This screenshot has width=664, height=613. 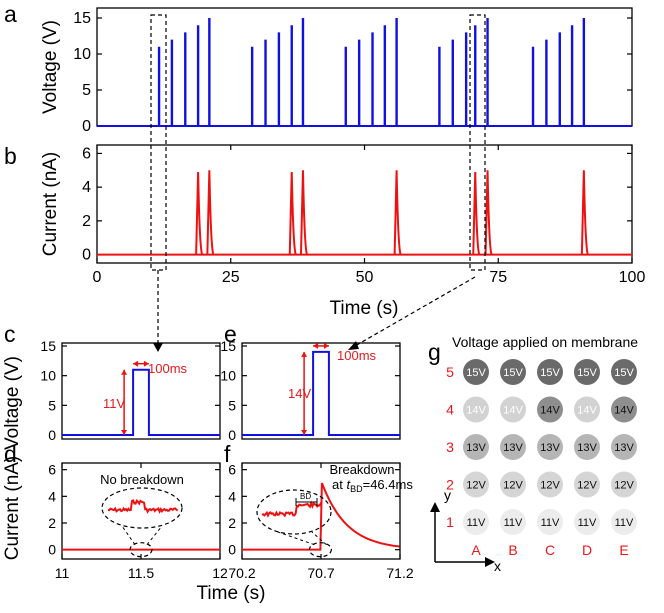 What do you see at coordinates (142, 479) in the screenshot?
I see `no-breakdown-label: No breakdown` at bounding box center [142, 479].